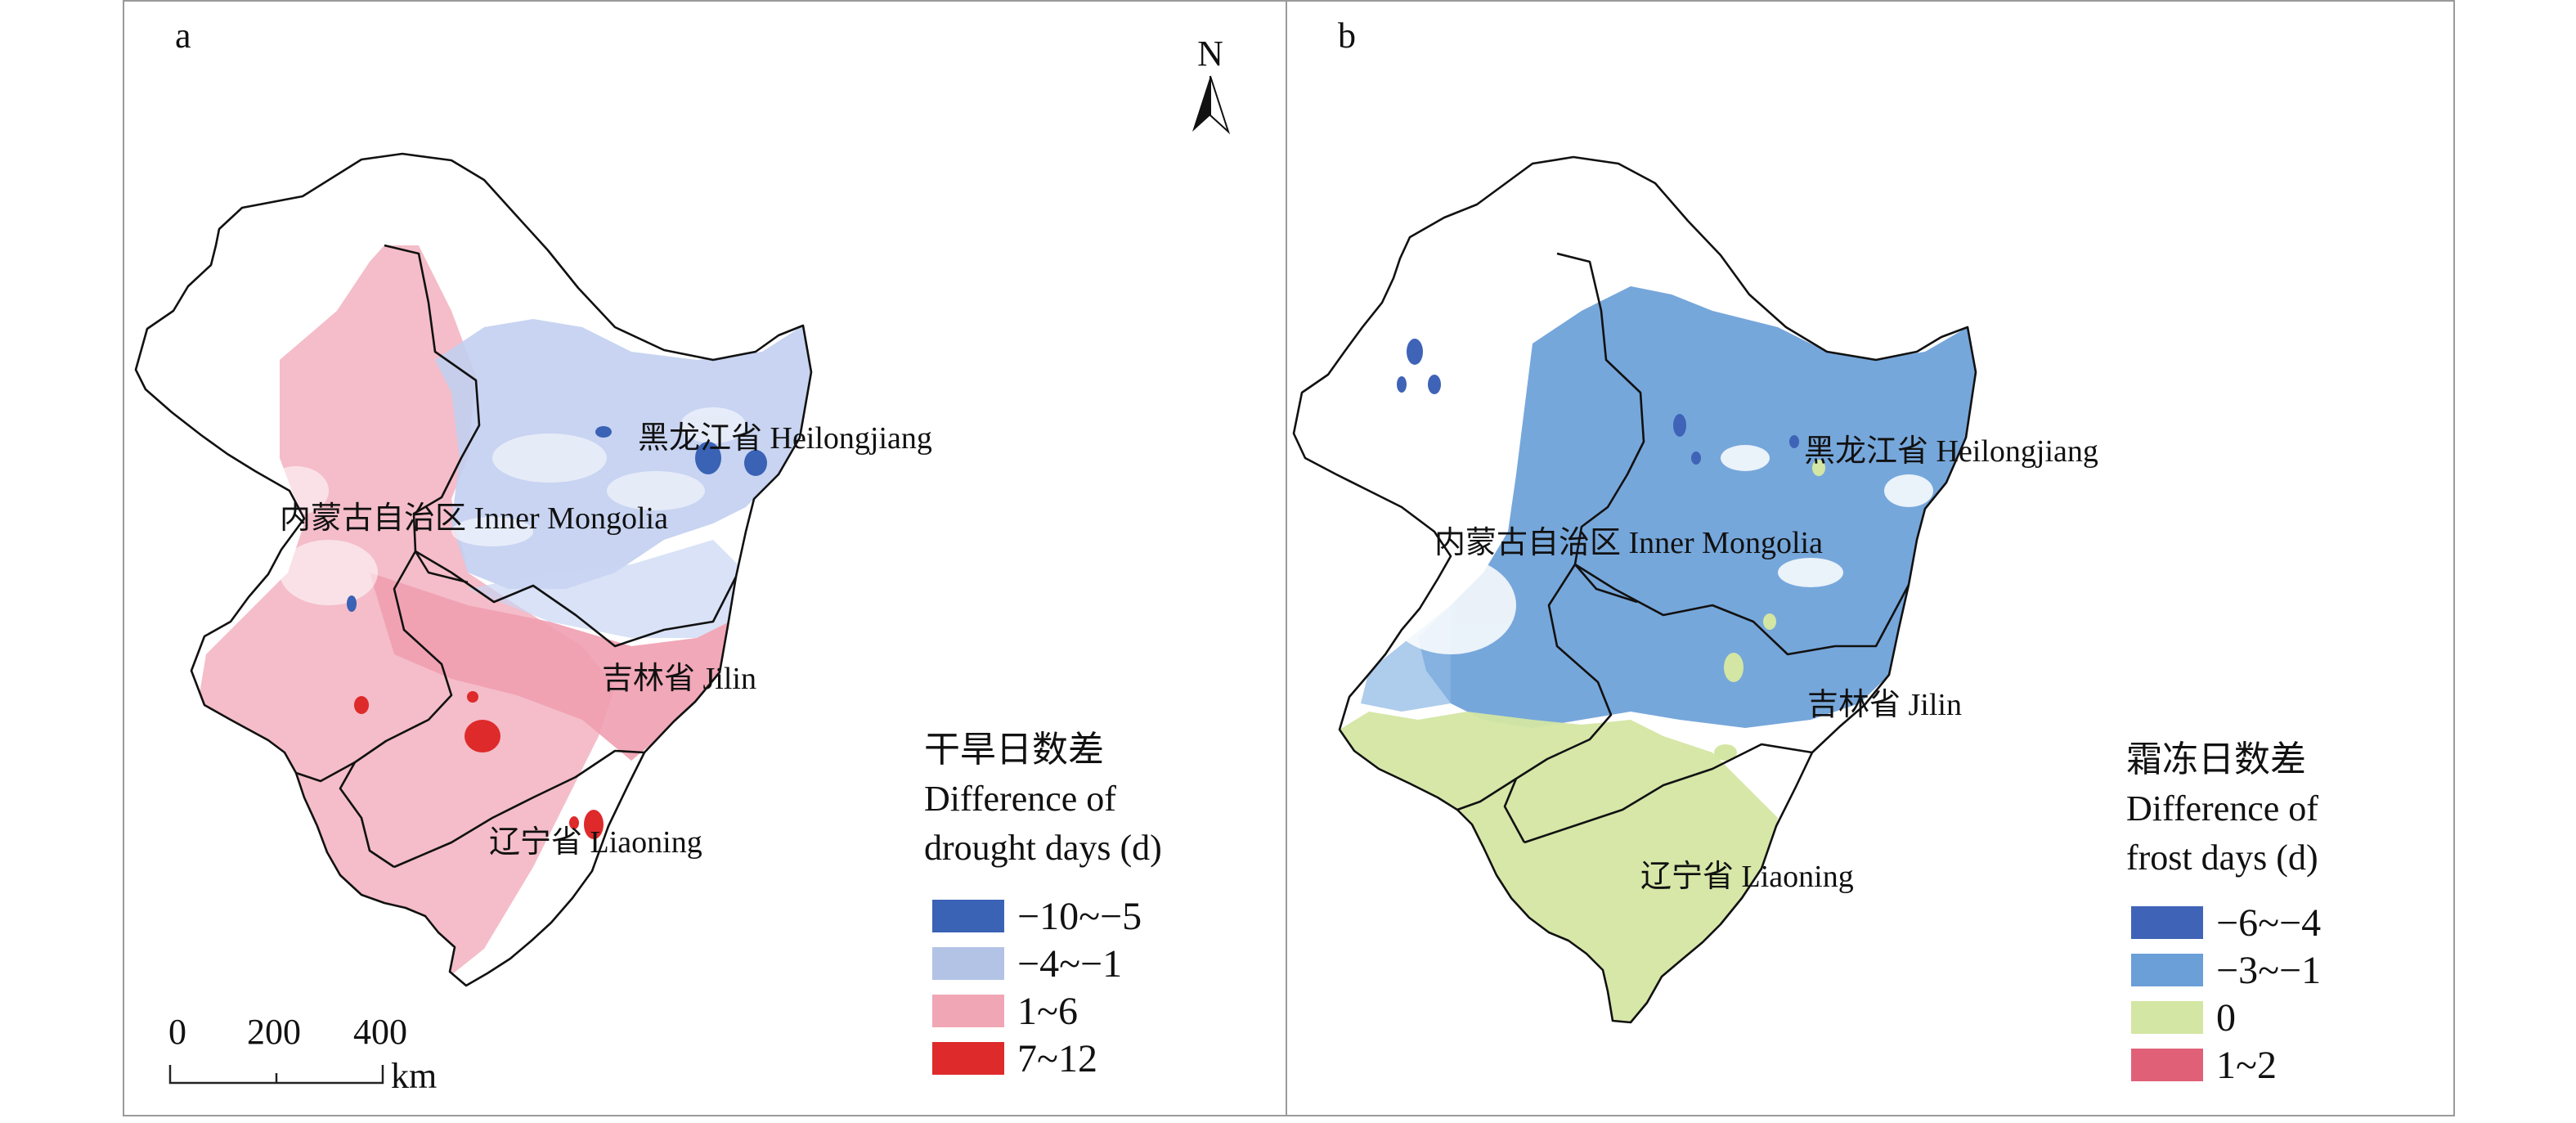 The width and height of the screenshot is (2576, 1123). What do you see at coordinates (785, 438) in the screenshot?
I see `label-heilongjiang-a: 黑龙江省 Heilongjiang` at bounding box center [785, 438].